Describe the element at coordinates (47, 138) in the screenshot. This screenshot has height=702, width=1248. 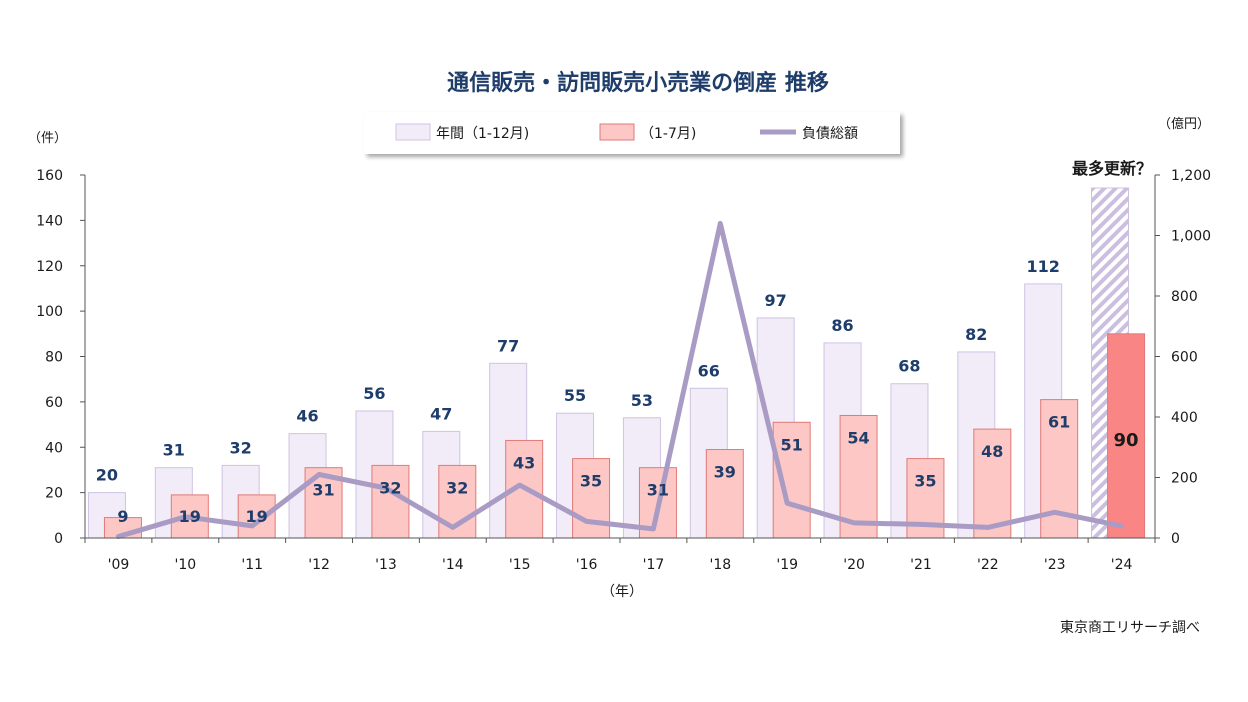
I see `left-axis-unit: （件）` at that location.